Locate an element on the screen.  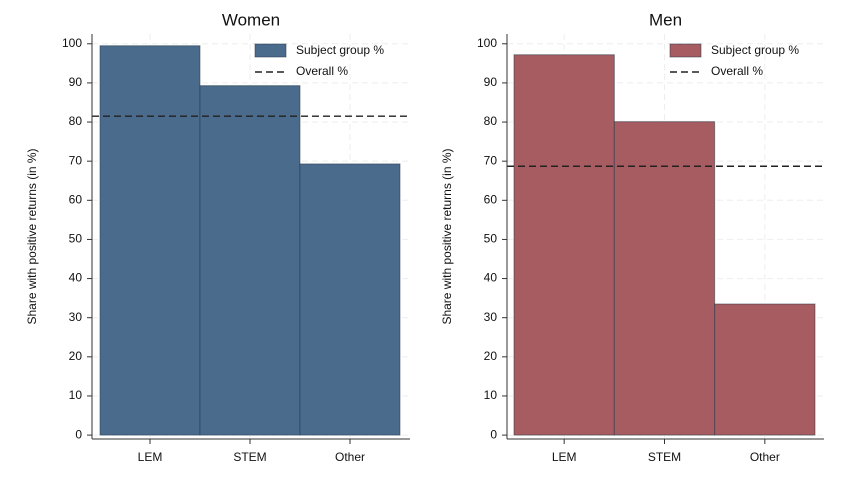
chart-title: Men is located at coordinates (665, 19).